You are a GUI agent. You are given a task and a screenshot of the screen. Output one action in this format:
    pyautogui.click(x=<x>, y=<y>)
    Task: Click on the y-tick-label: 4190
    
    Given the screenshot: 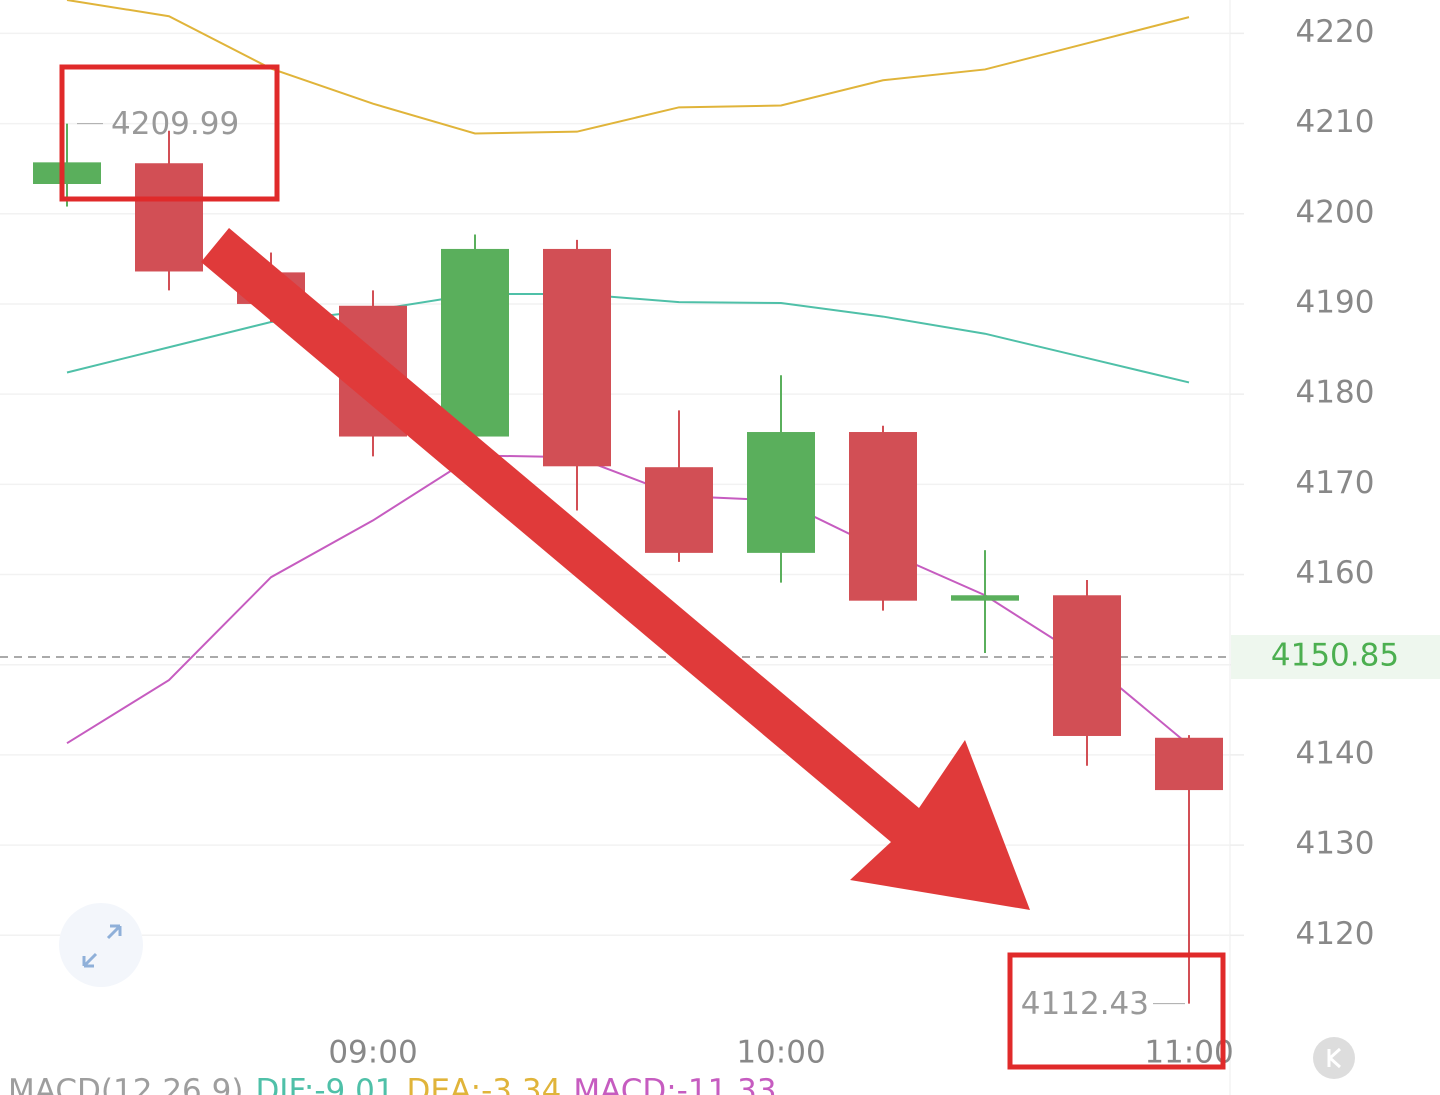 What is the action you would take?
    pyautogui.click(x=1335, y=302)
    